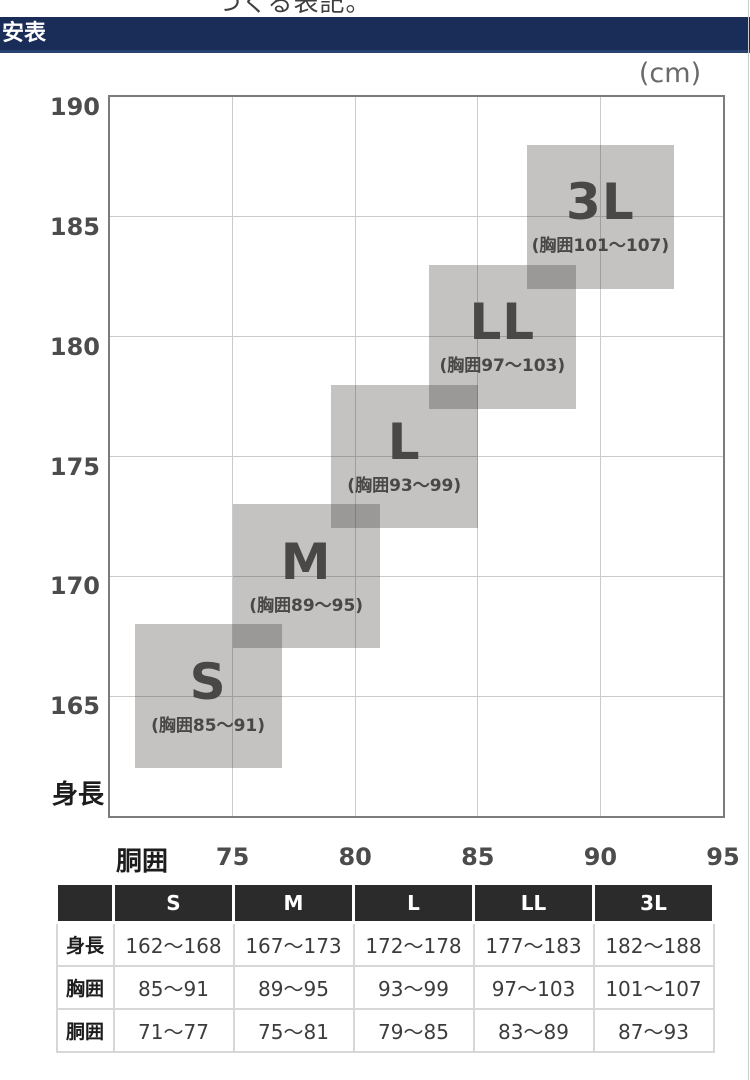 This screenshot has width=750, height=1080. I want to click on value-cell: 83～89, so click(533, 1030).